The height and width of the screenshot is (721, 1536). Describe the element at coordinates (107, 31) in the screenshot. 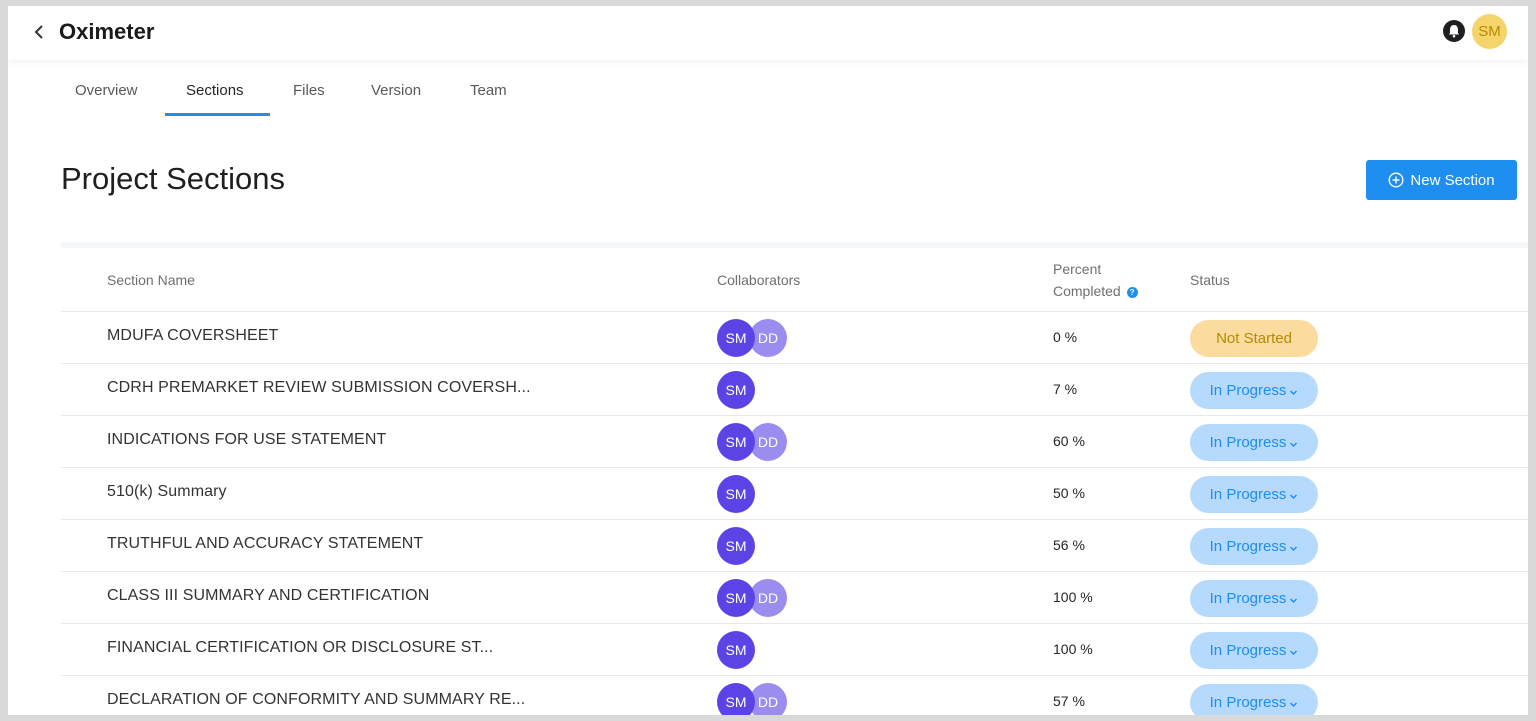

I see `app-title: Oximeter` at that location.